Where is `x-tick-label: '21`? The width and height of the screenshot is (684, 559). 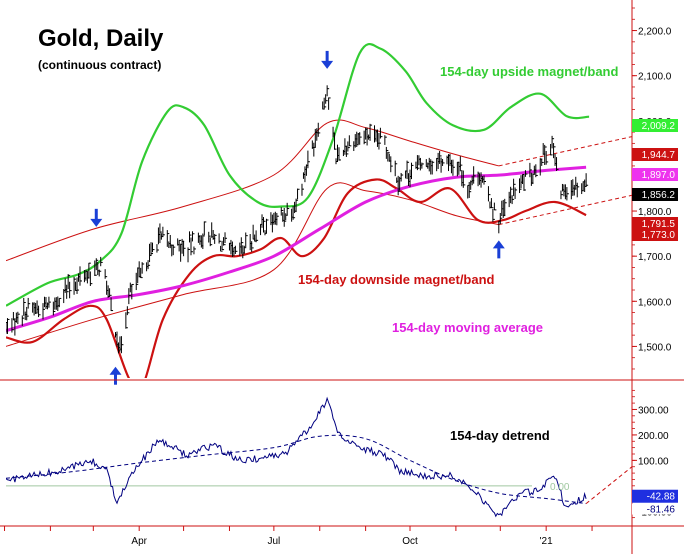
x-tick-label: '21 is located at coordinates (546, 541).